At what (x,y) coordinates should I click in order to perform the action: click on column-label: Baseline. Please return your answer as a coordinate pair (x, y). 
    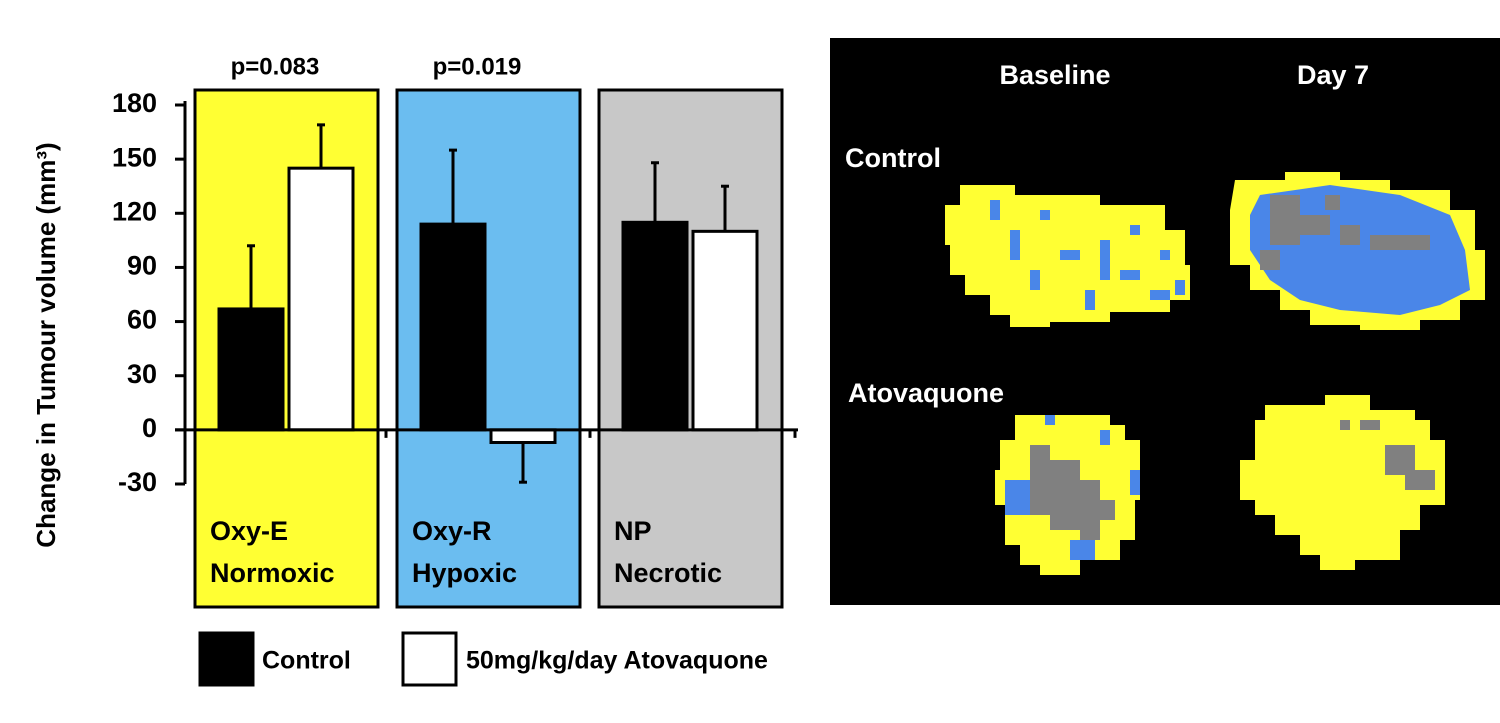
    Looking at the image, I should click on (1054, 75).